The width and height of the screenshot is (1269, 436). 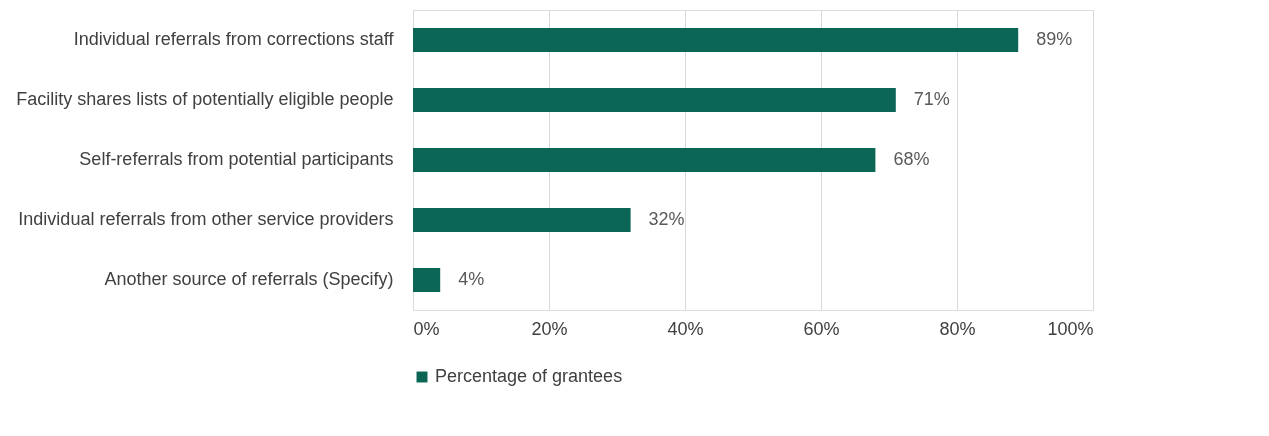 What do you see at coordinates (911, 159) in the screenshot?
I see `data-label: 68%` at bounding box center [911, 159].